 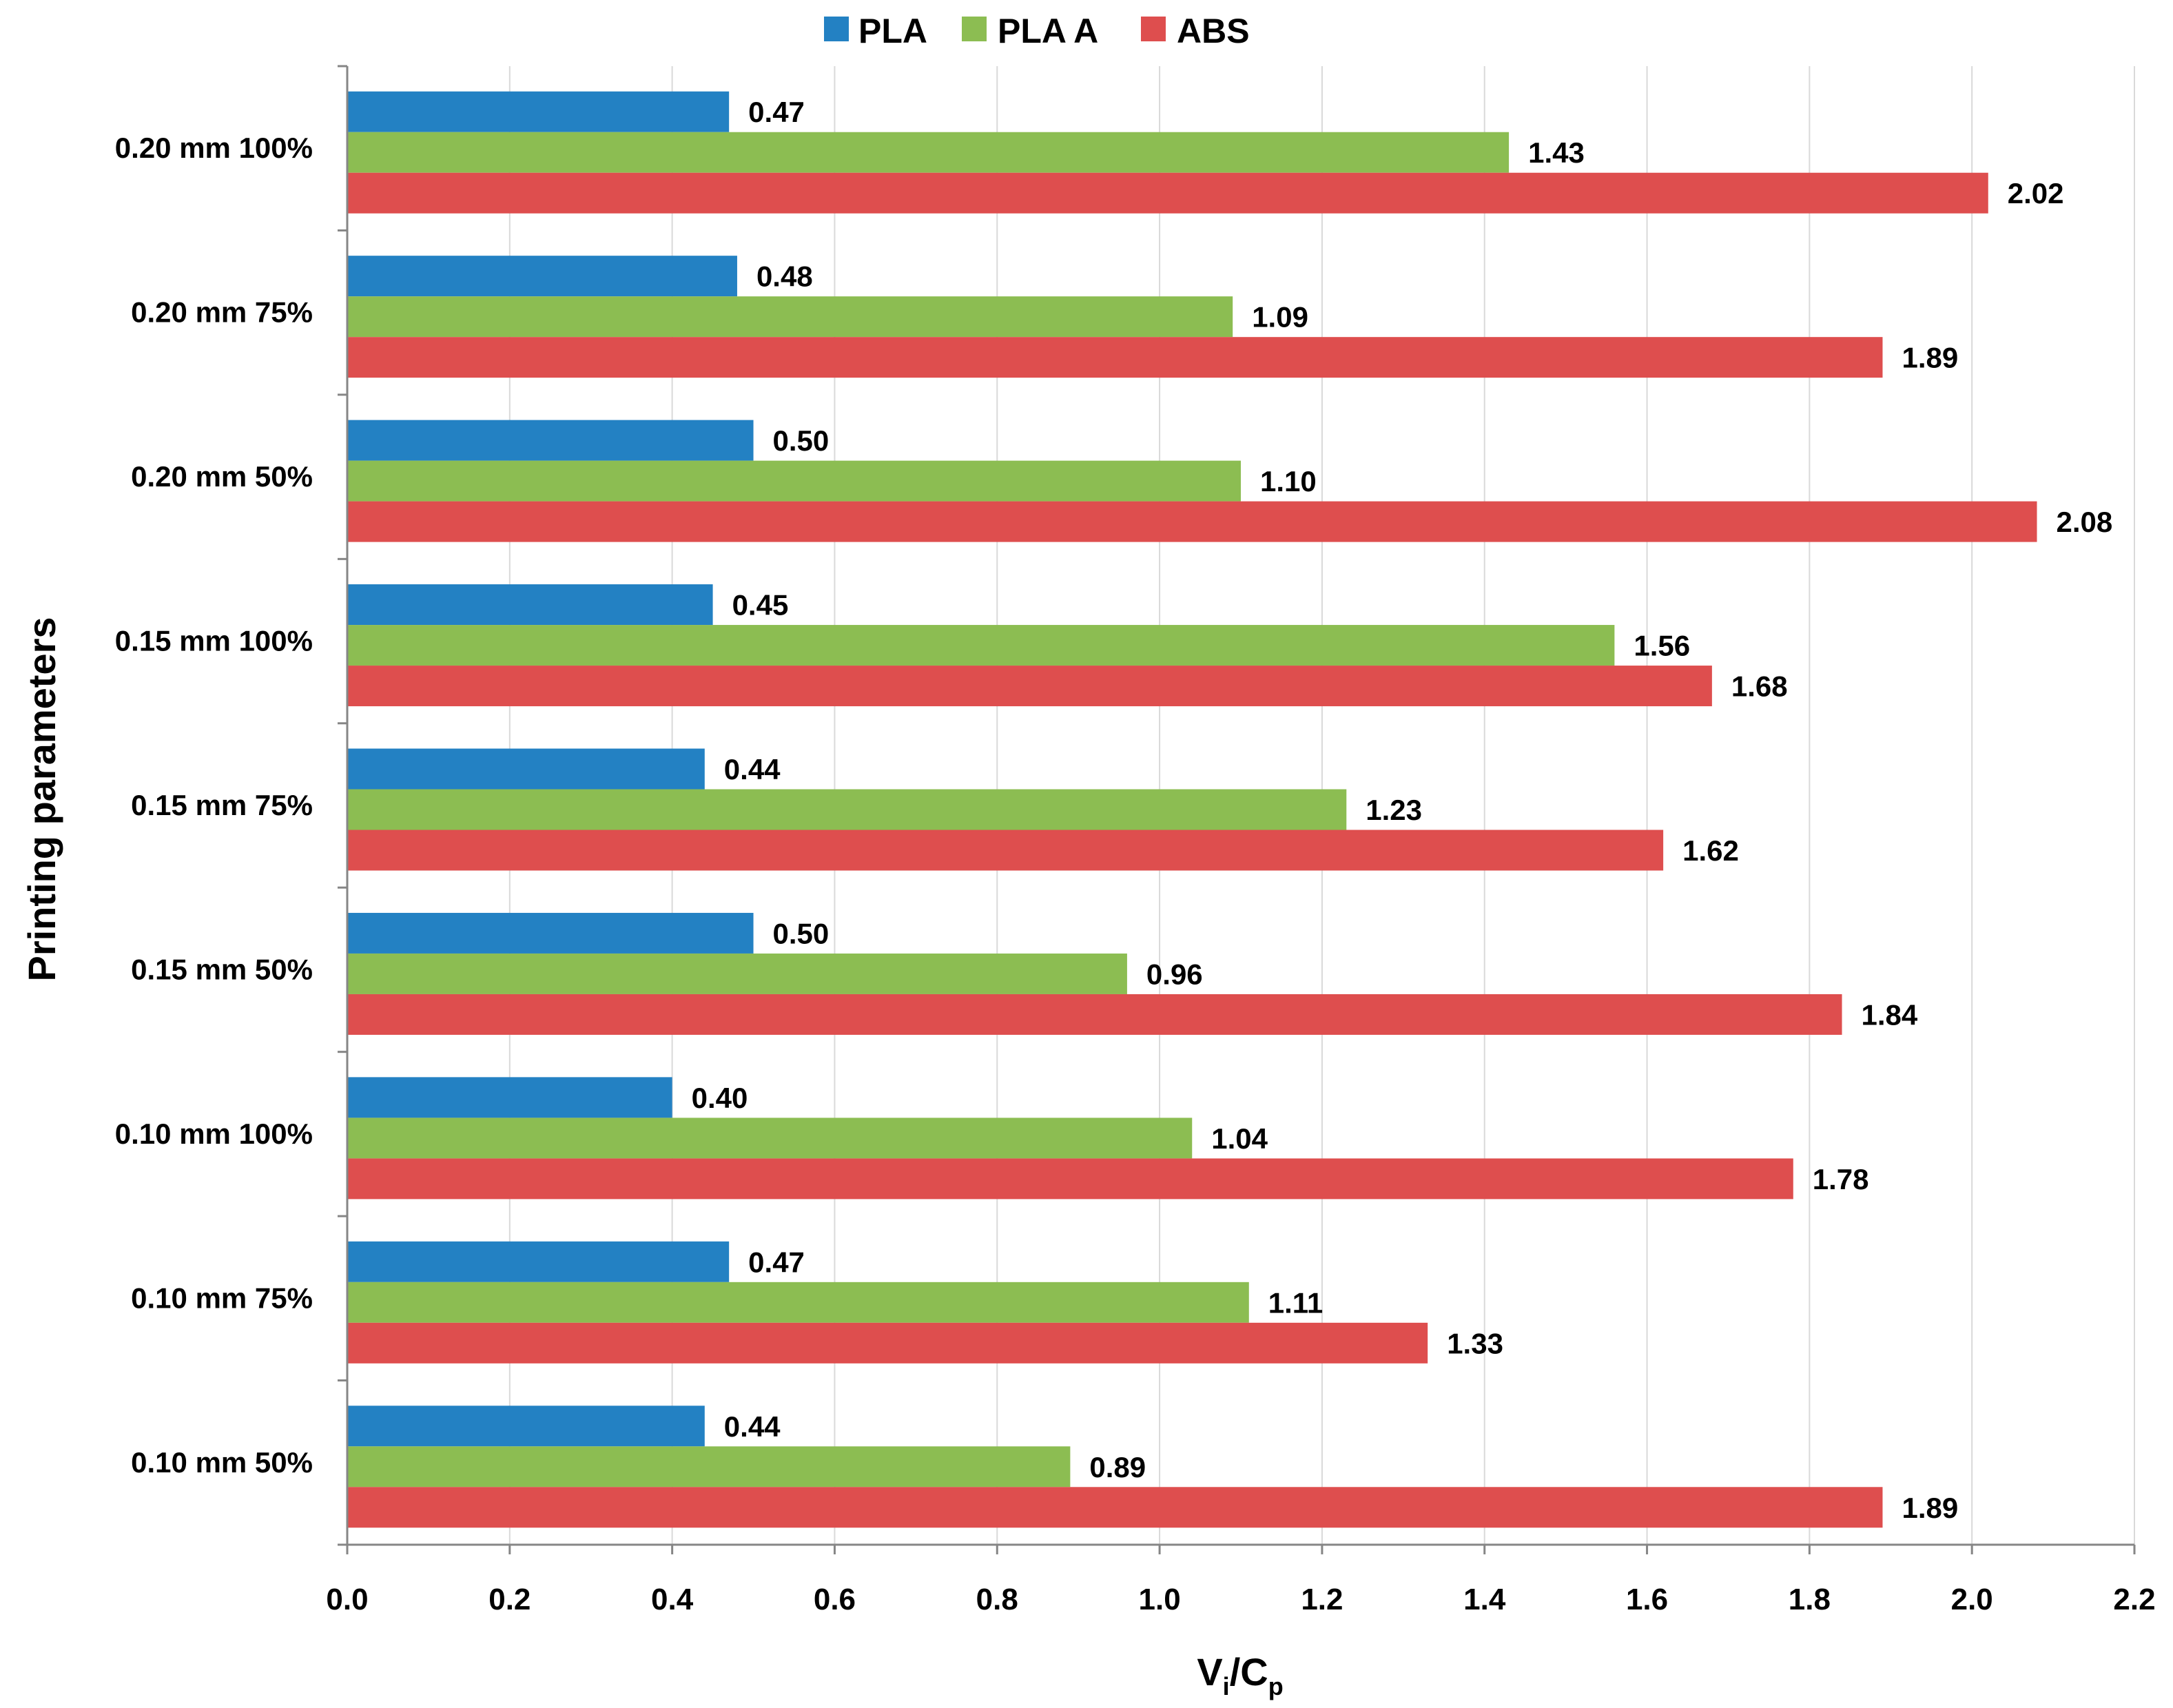 What do you see at coordinates (1249, 1672) in the screenshot?
I see `x-axis-title-sep: /C` at bounding box center [1249, 1672].